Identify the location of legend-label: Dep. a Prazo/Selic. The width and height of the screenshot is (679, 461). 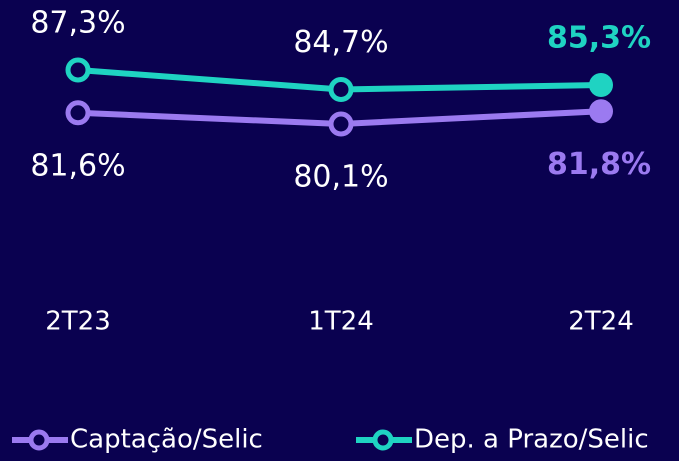
(531, 440).